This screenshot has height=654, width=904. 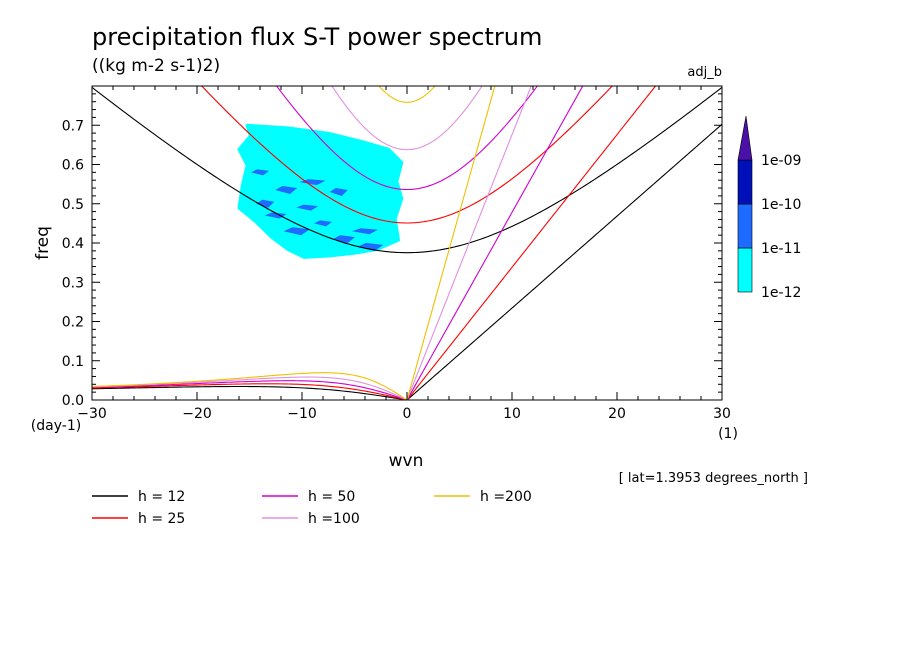 I want to click on y-tick-label: 0.7, so click(x=73, y=126).